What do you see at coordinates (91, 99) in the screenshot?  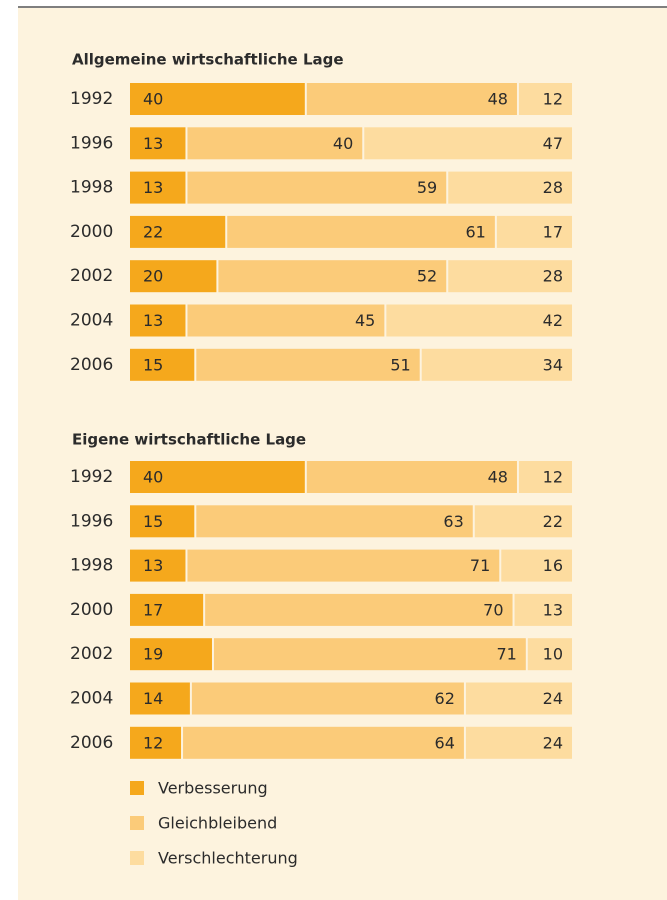 I see `y-tick-label: 1992` at bounding box center [91, 99].